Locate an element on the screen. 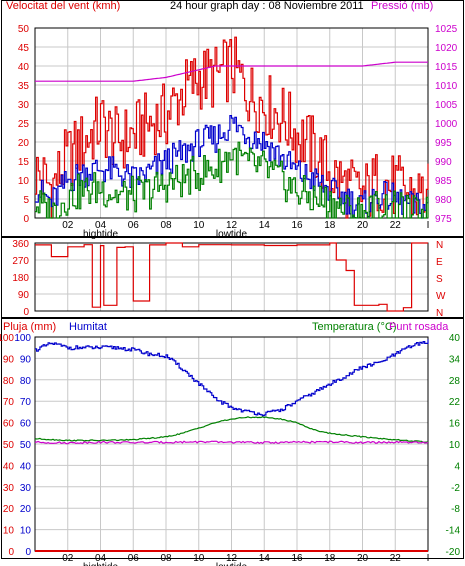 The image size is (465, 566). wind-y-tick-label: 25 is located at coordinates (24, 124).